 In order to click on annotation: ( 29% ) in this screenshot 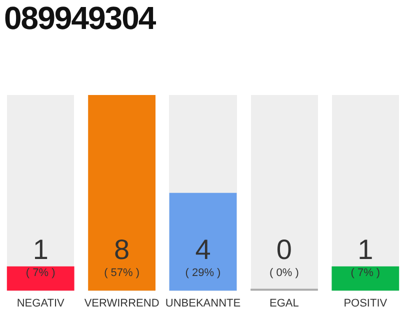, I will do `click(203, 272)`.